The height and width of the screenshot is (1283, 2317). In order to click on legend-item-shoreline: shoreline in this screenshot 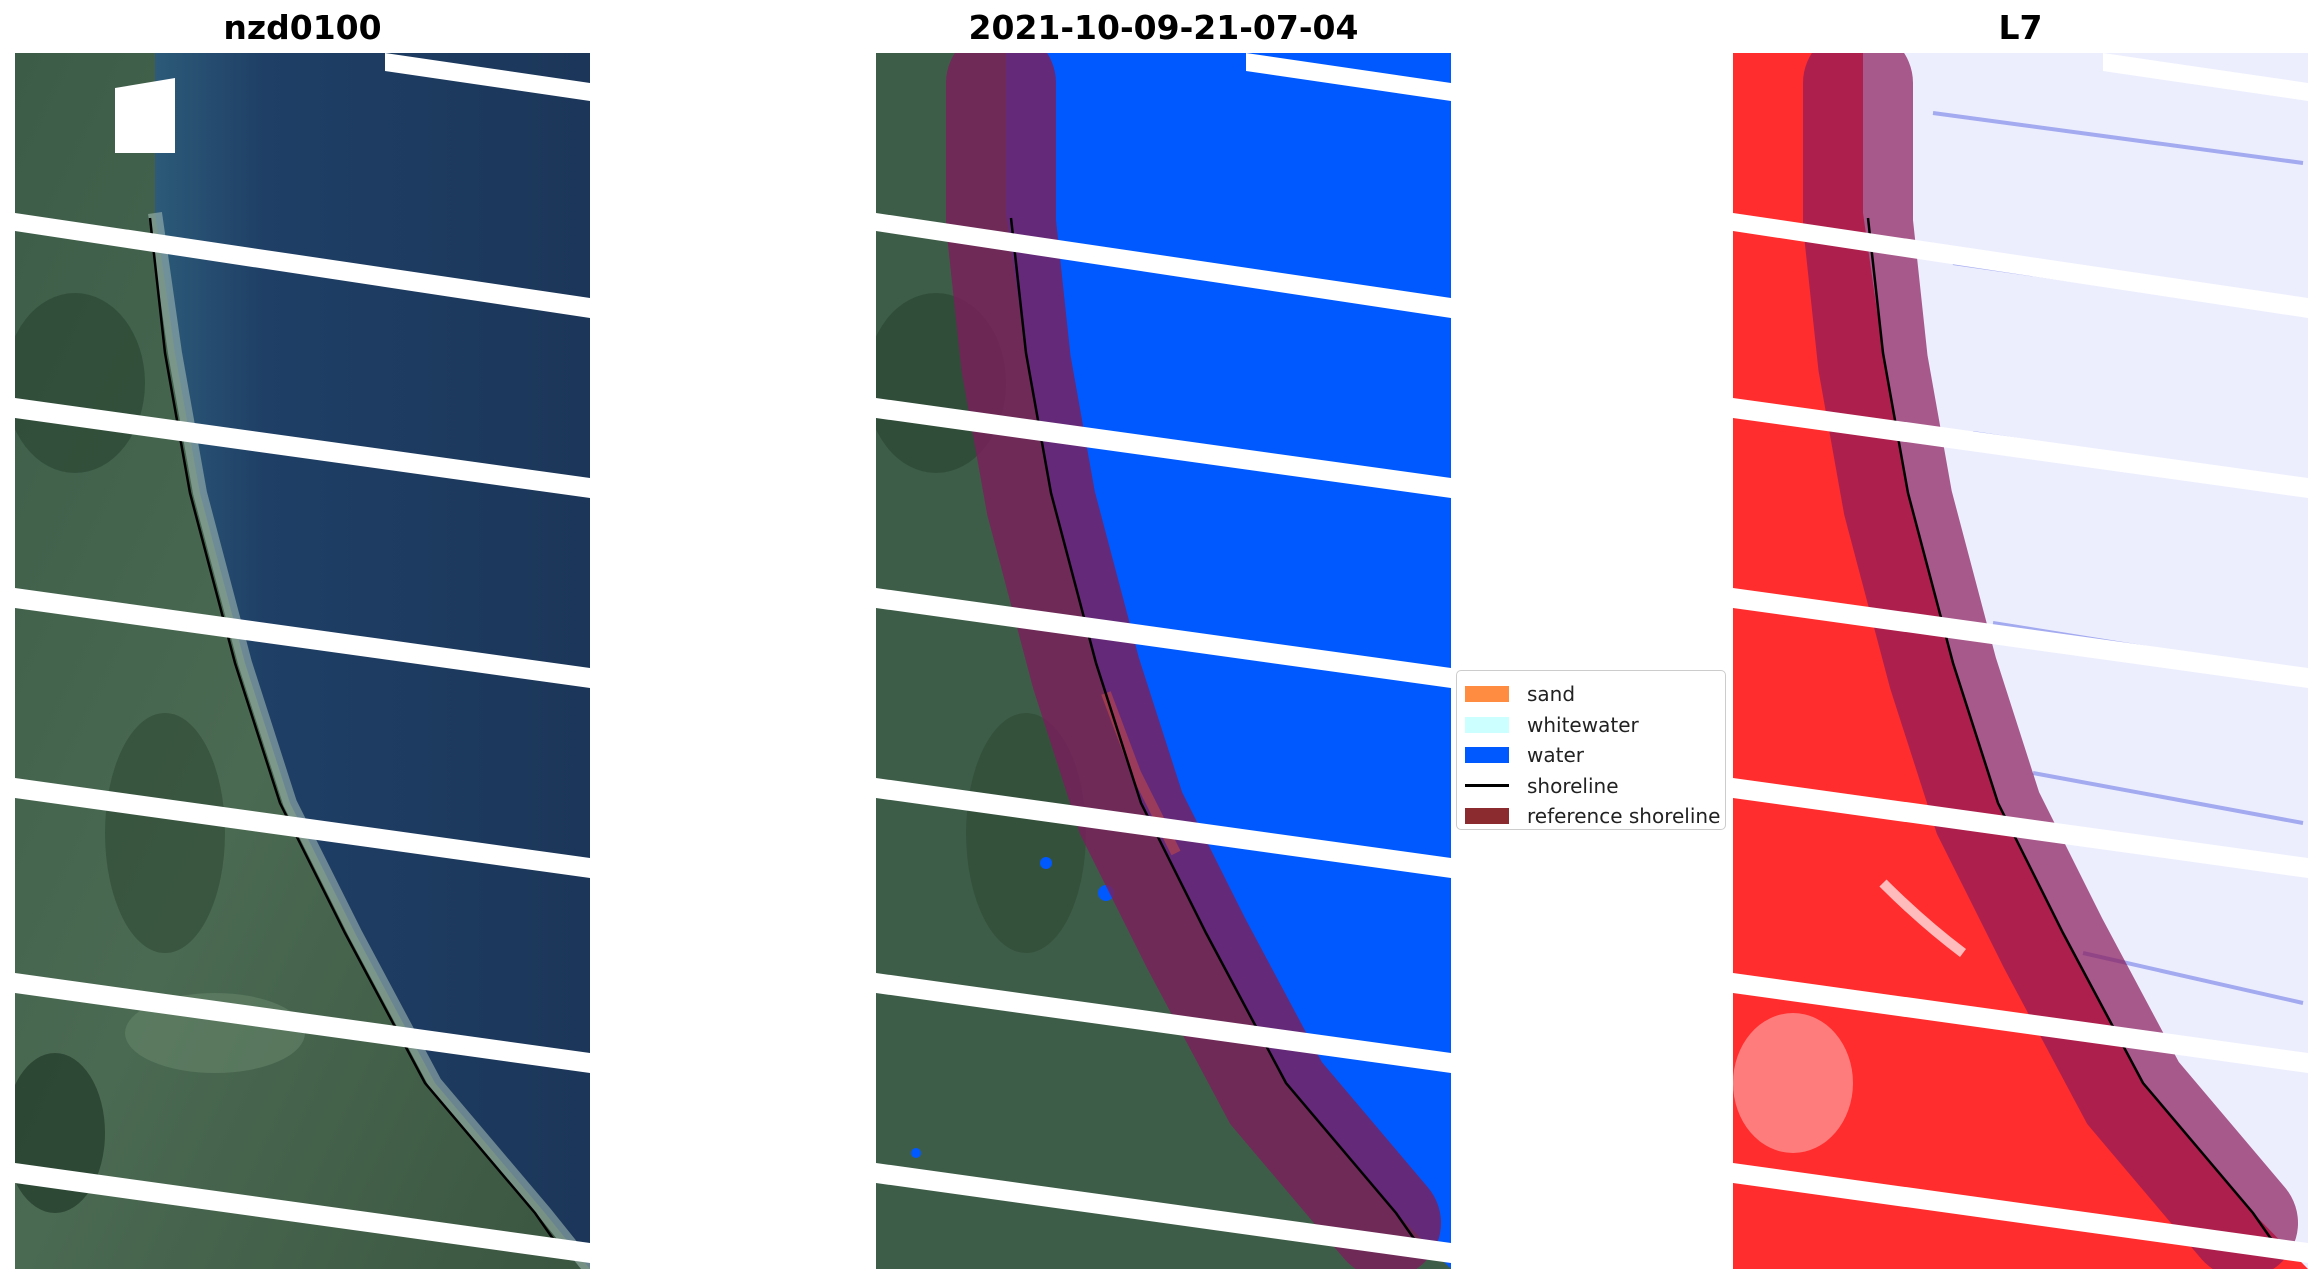, I will do `click(1595, 786)`.